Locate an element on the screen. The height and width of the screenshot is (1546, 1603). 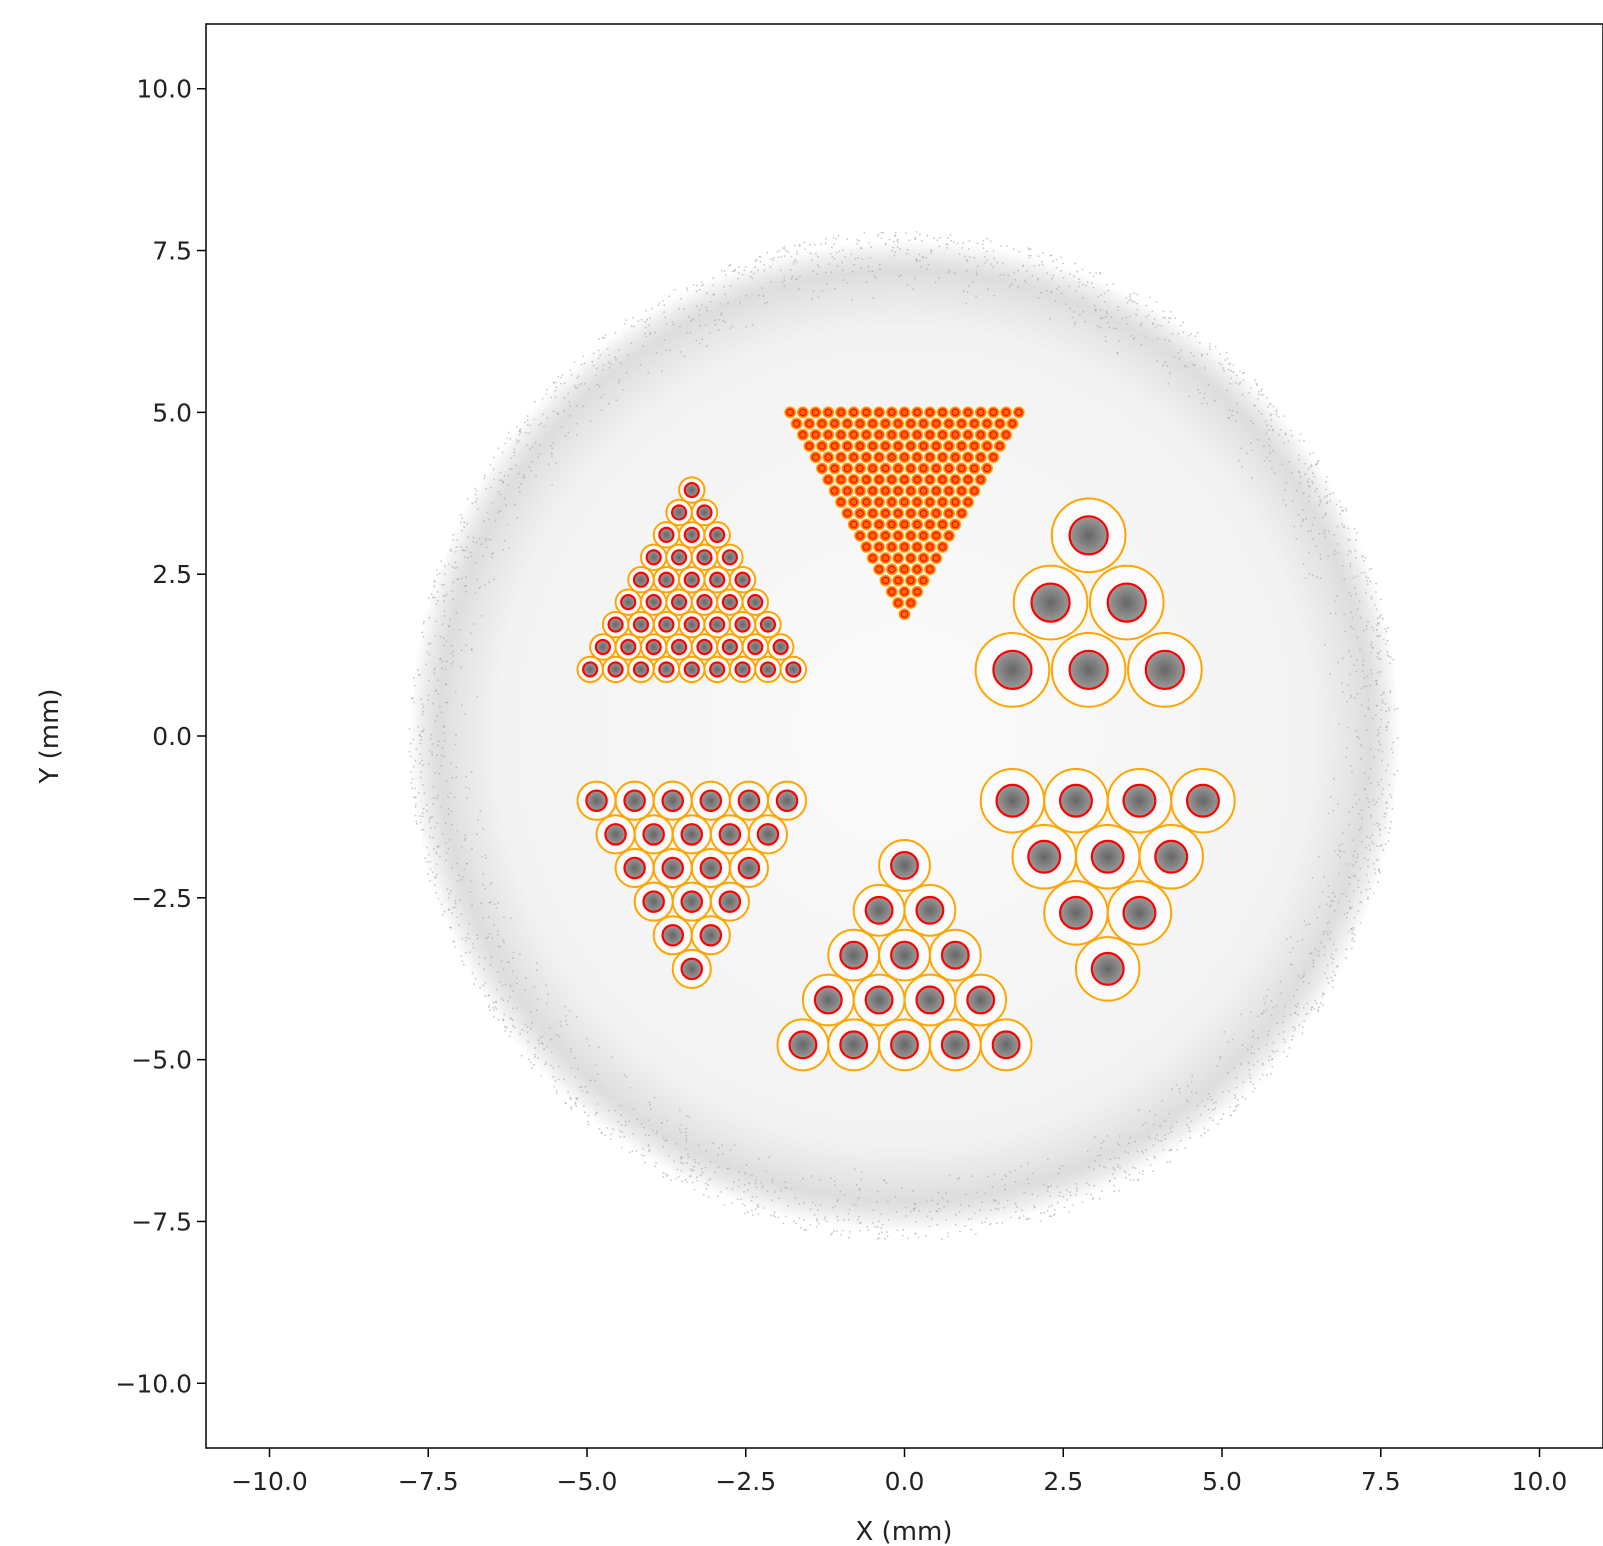
x-axis: −10.0 −7.5 −5.0 −2.5 0.0 2.5 5.0 7.5 10.0 is located at coordinates (899, 1472).